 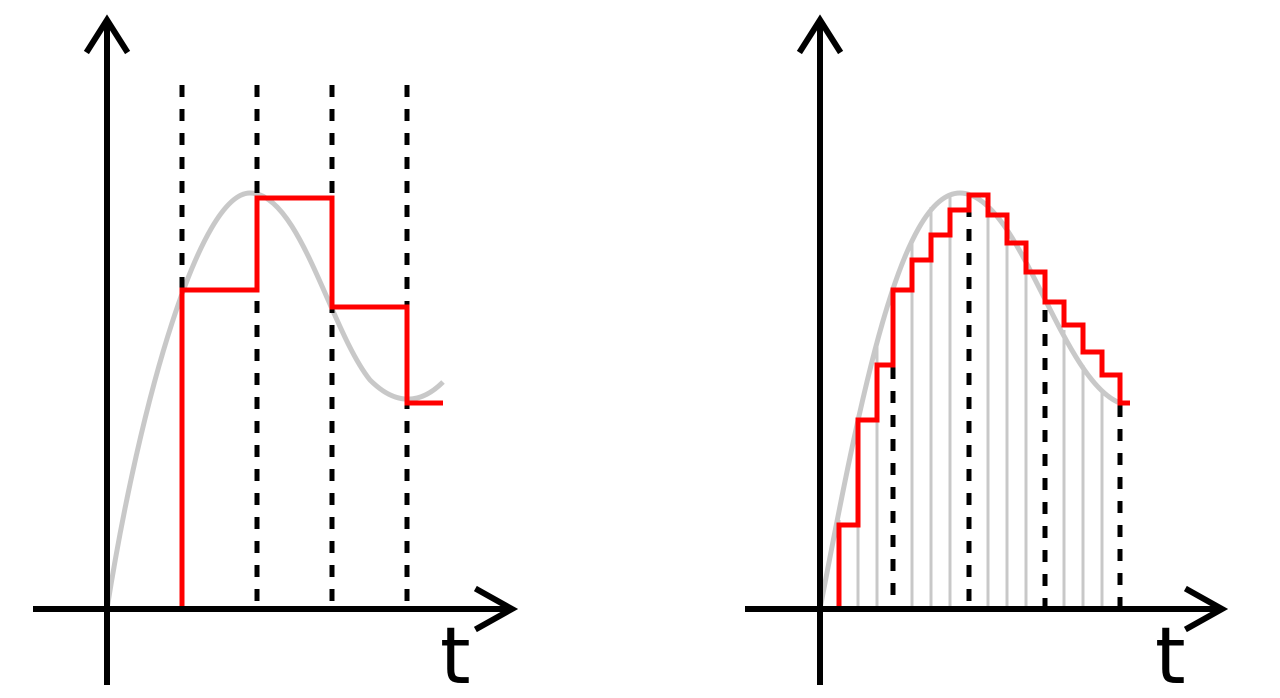 I want to click on fine-sample-lines, so click(x=970, y=402).